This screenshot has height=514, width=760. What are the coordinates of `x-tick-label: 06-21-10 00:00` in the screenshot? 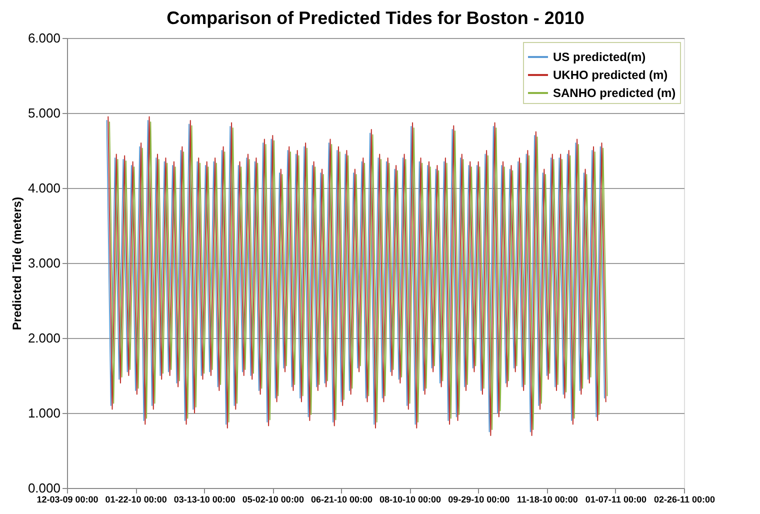 It's located at (341, 499).